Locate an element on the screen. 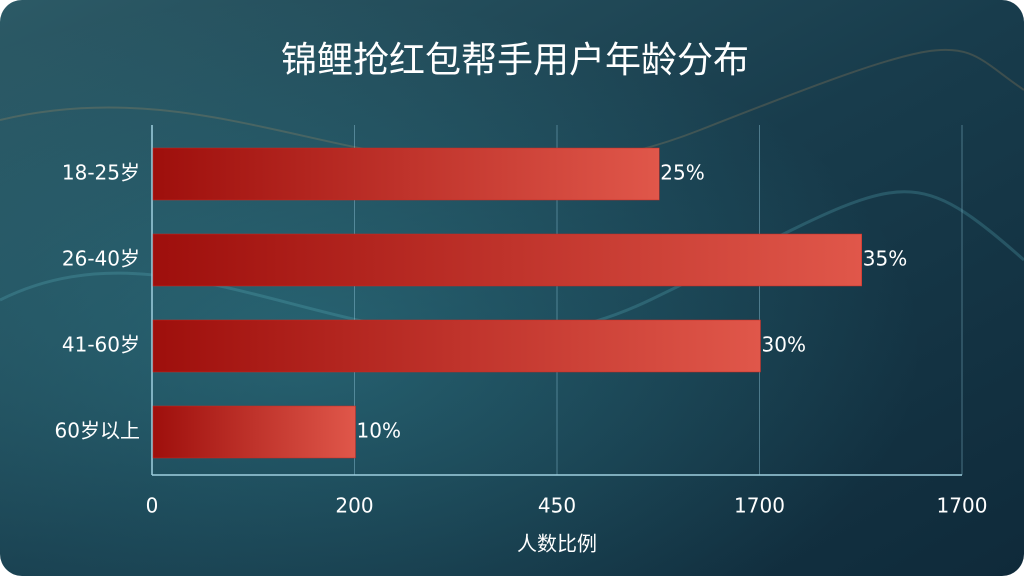  x-axis-label: 人数比例 is located at coordinates (557, 544).